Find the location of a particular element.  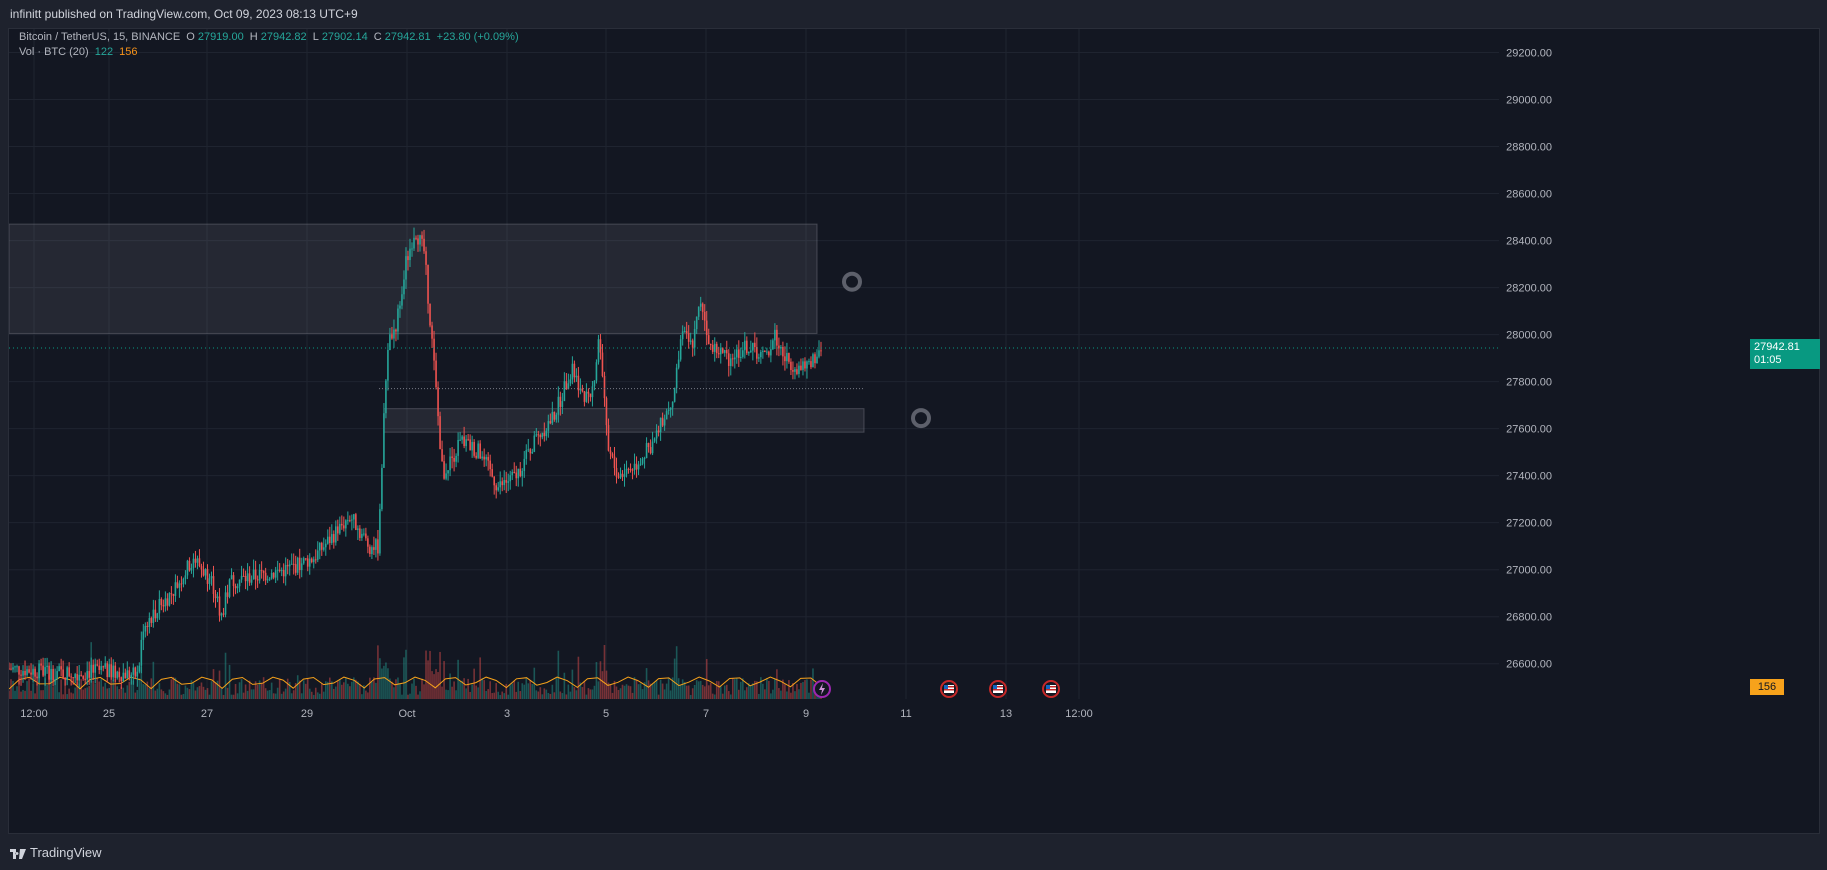

x-tick-label: 5 is located at coordinates (606, 714).